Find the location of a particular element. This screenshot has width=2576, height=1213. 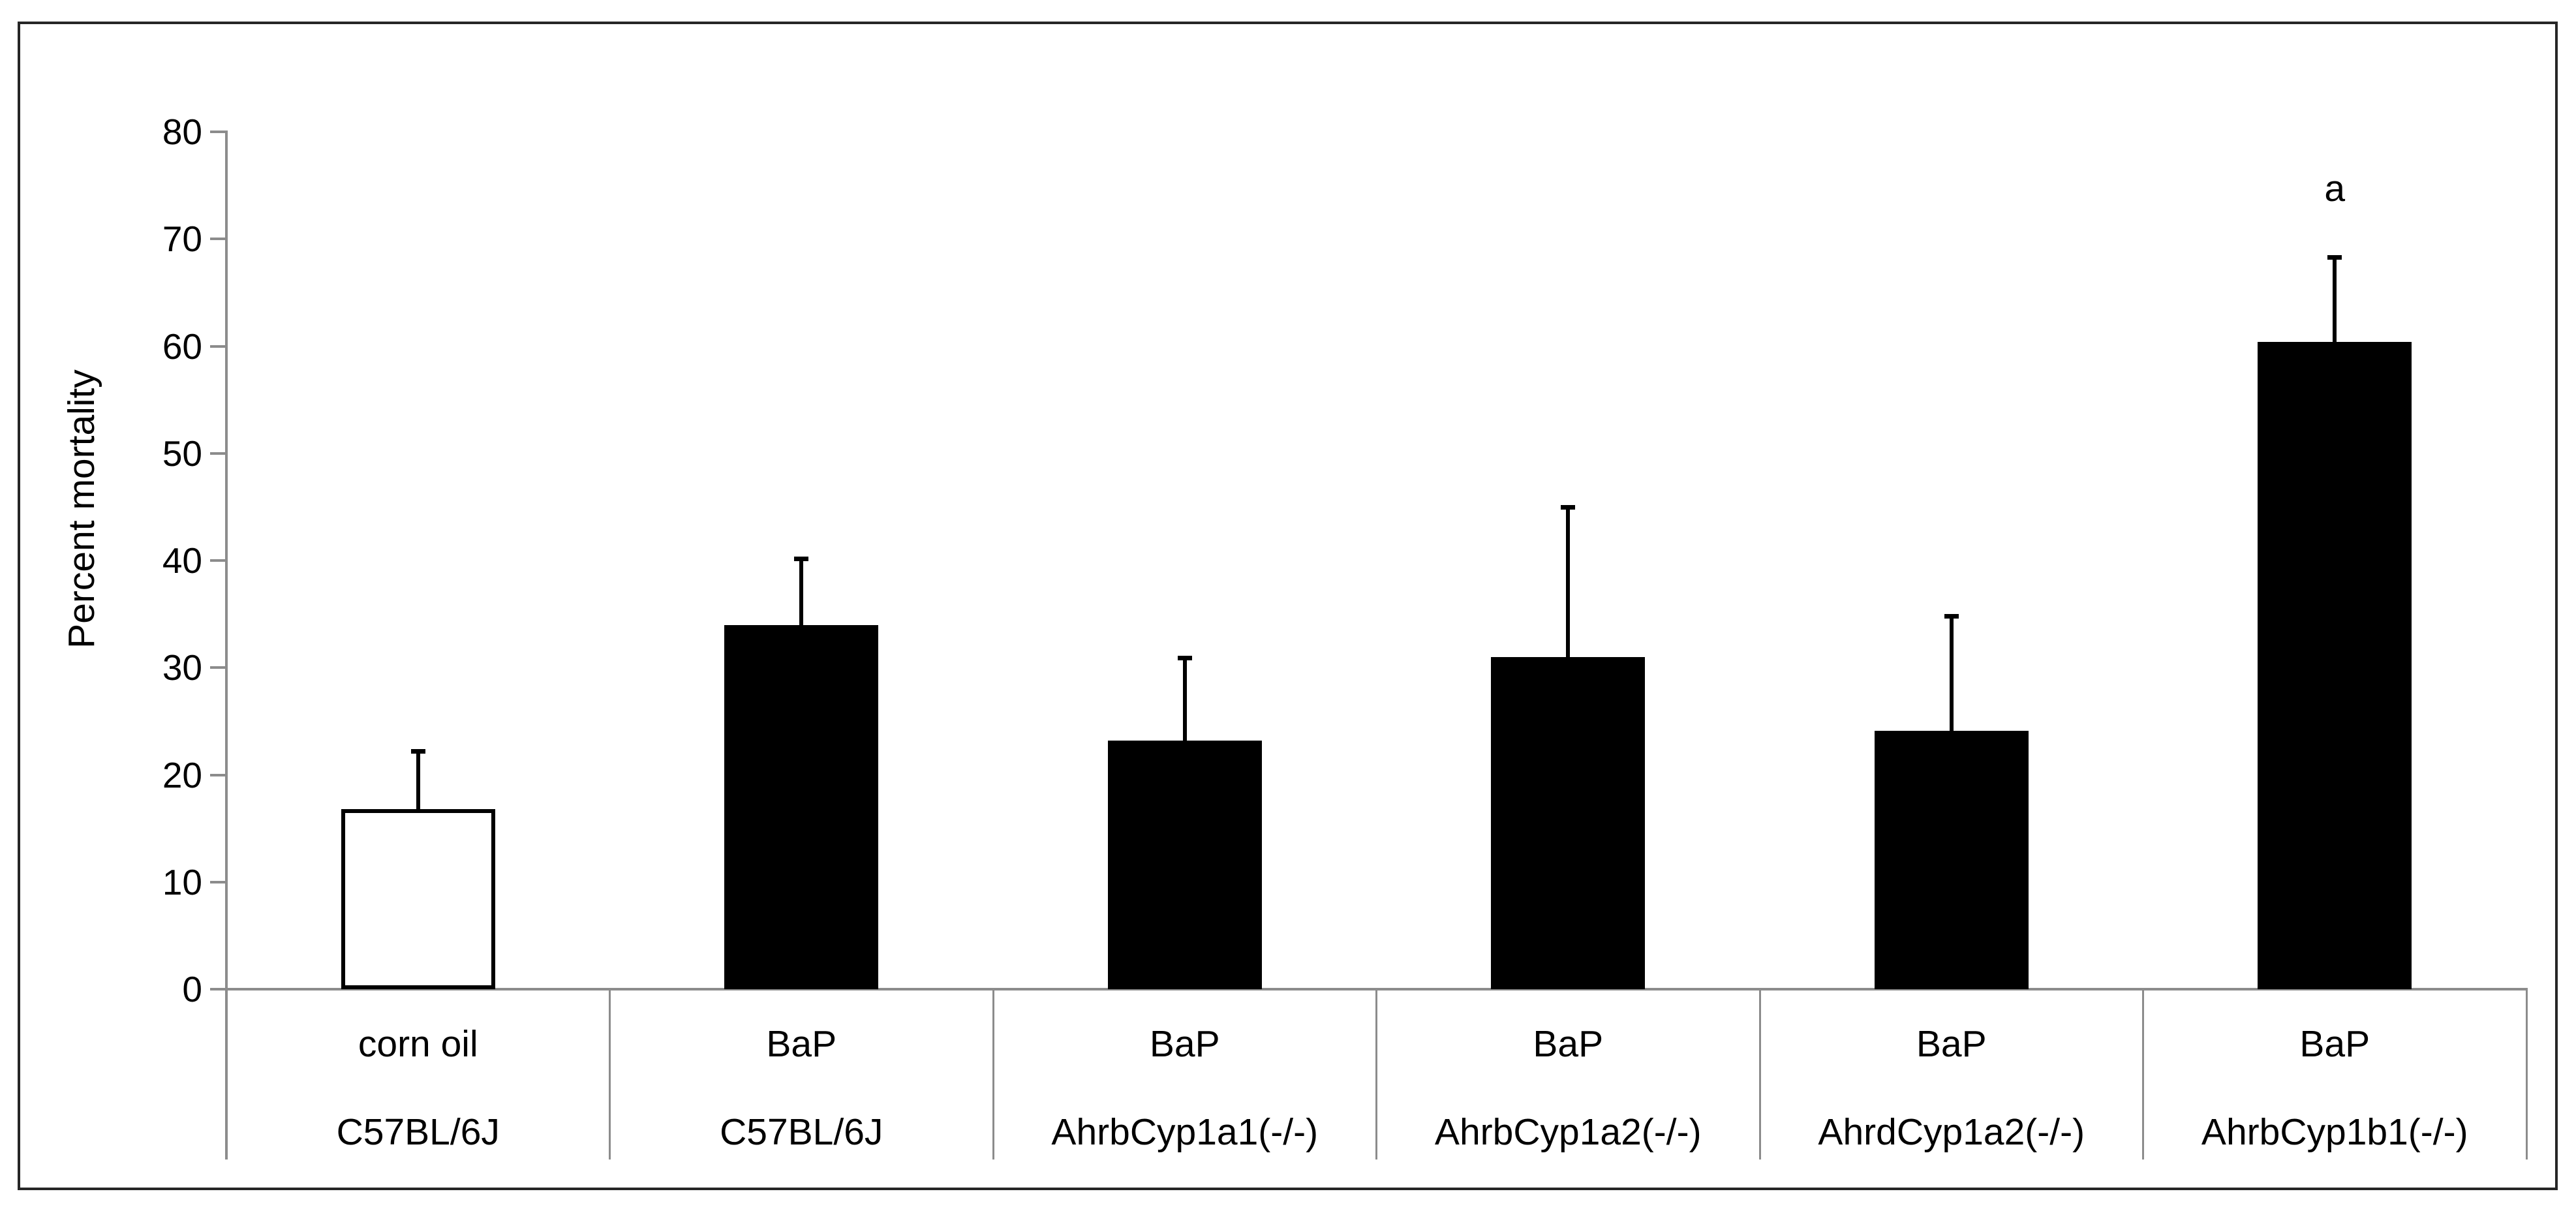

category-strain-label: AhrbCyp1b1(-/-) is located at coordinates (2334, 1132).